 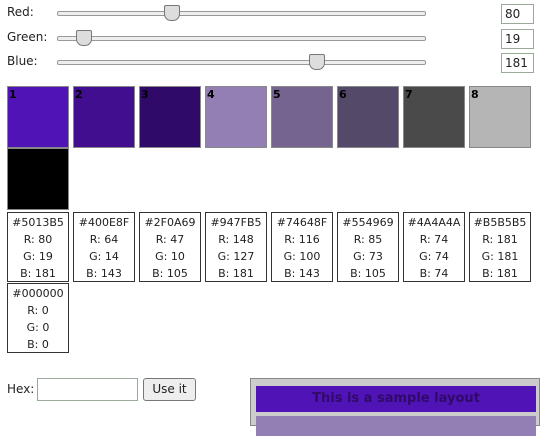 What do you see at coordinates (145, 94) in the screenshot?
I see `swatch-number: 3` at bounding box center [145, 94].